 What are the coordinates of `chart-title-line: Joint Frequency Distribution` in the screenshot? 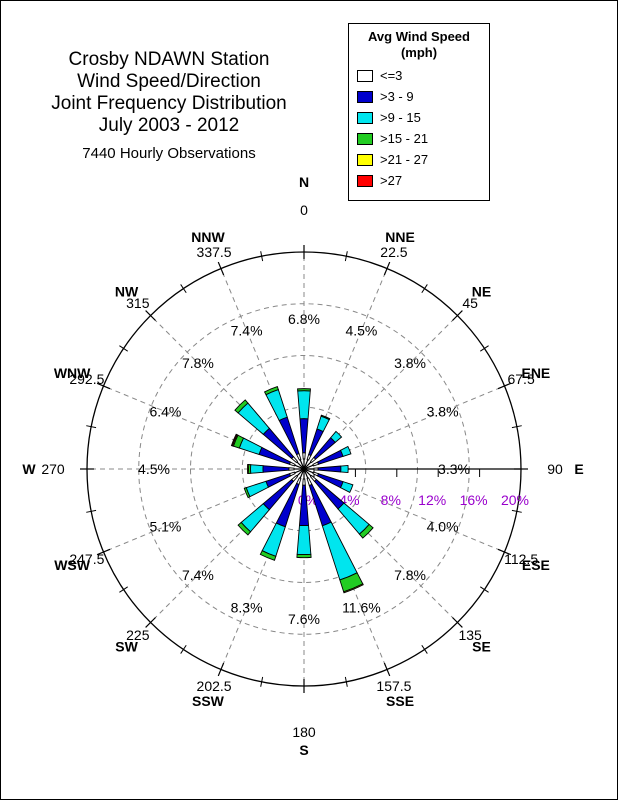 It's located at (169, 103).